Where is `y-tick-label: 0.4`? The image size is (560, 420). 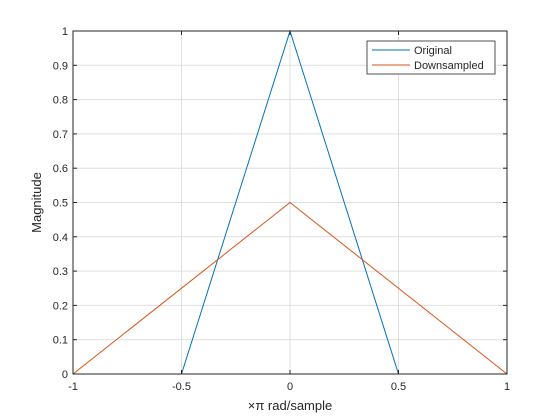 y-tick-label: 0.4 is located at coordinates (60, 238).